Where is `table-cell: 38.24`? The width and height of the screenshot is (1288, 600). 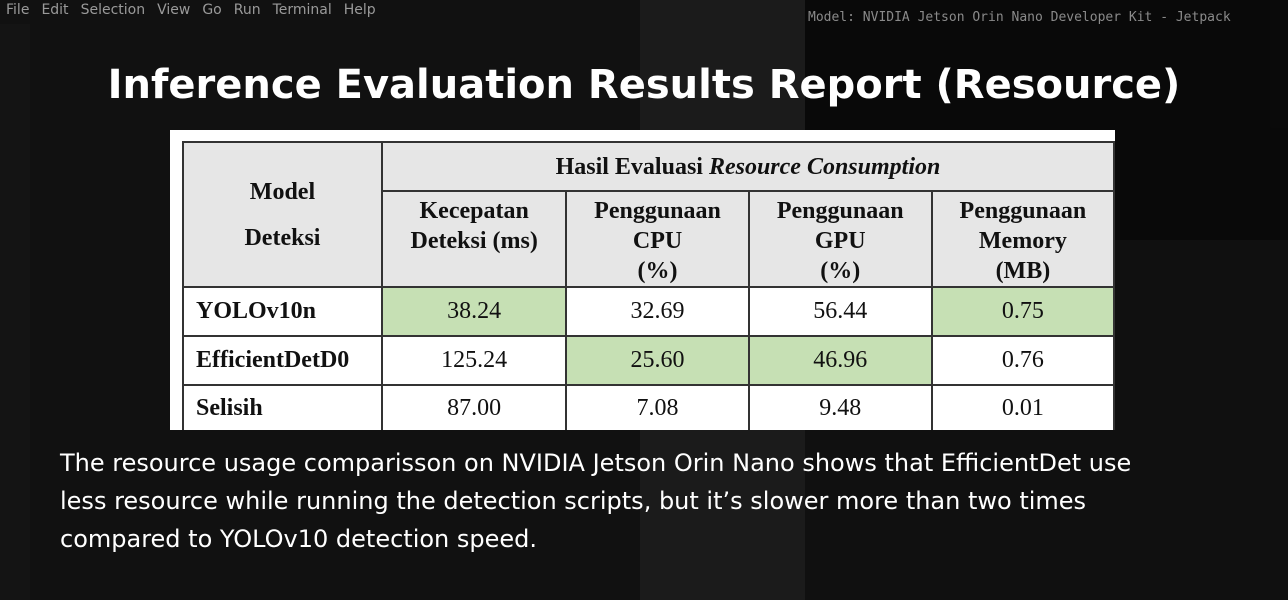 table-cell: 38.24 is located at coordinates (474, 311).